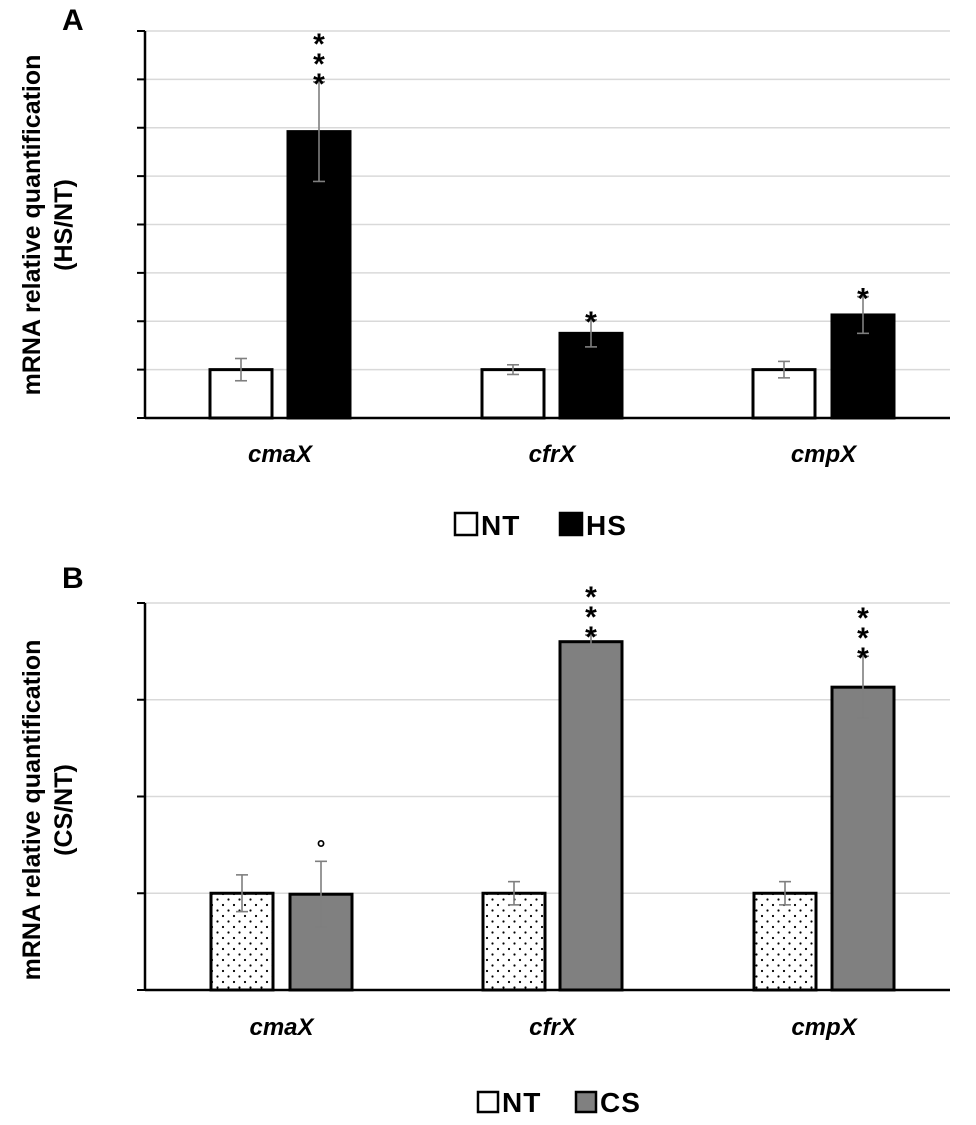 The height and width of the screenshot is (1125, 976). What do you see at coordinates (591, 816) in the screenshot?
I see `bar-cs-cfrx` at bounding box center [591, 816].